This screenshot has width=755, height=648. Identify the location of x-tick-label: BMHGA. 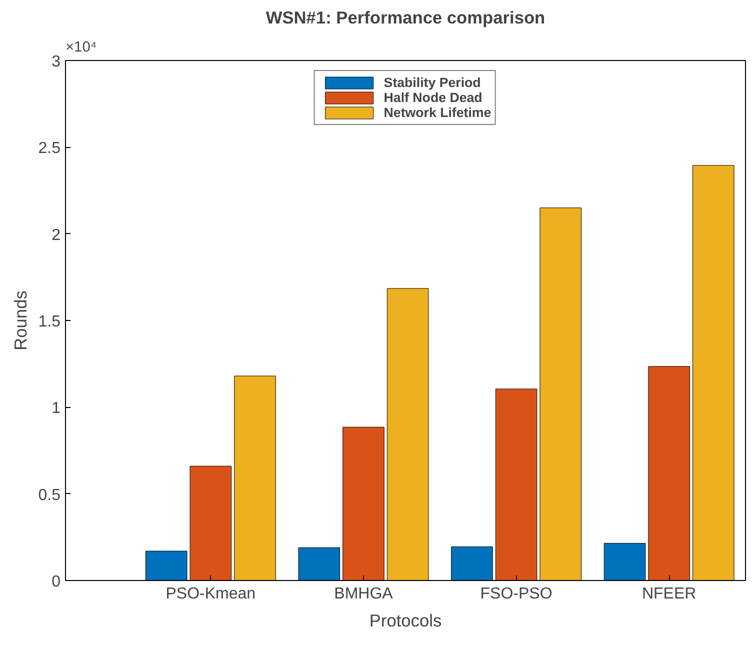
(364, 594).